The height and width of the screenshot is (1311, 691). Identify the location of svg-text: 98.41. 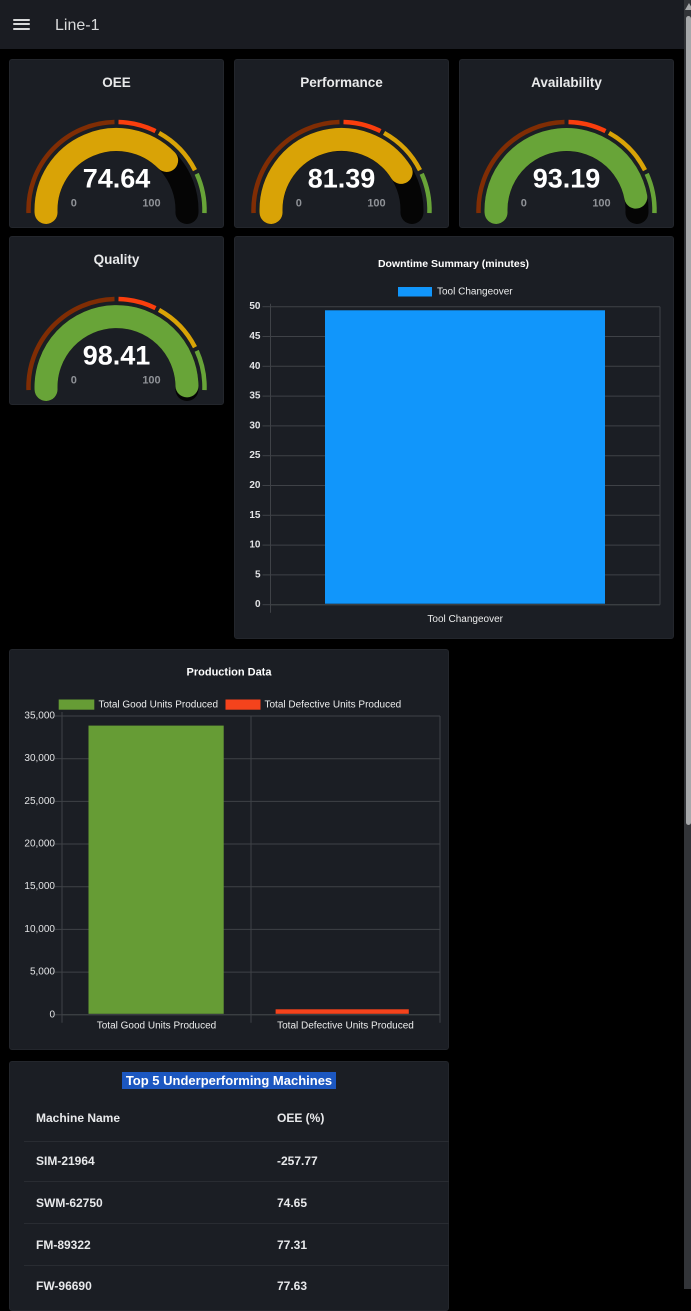
(117, 356).